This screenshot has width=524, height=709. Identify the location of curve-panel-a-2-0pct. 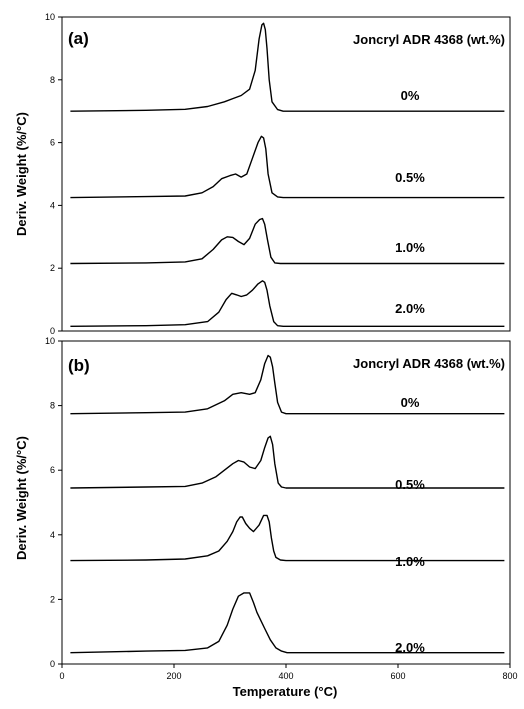
(287, 303).